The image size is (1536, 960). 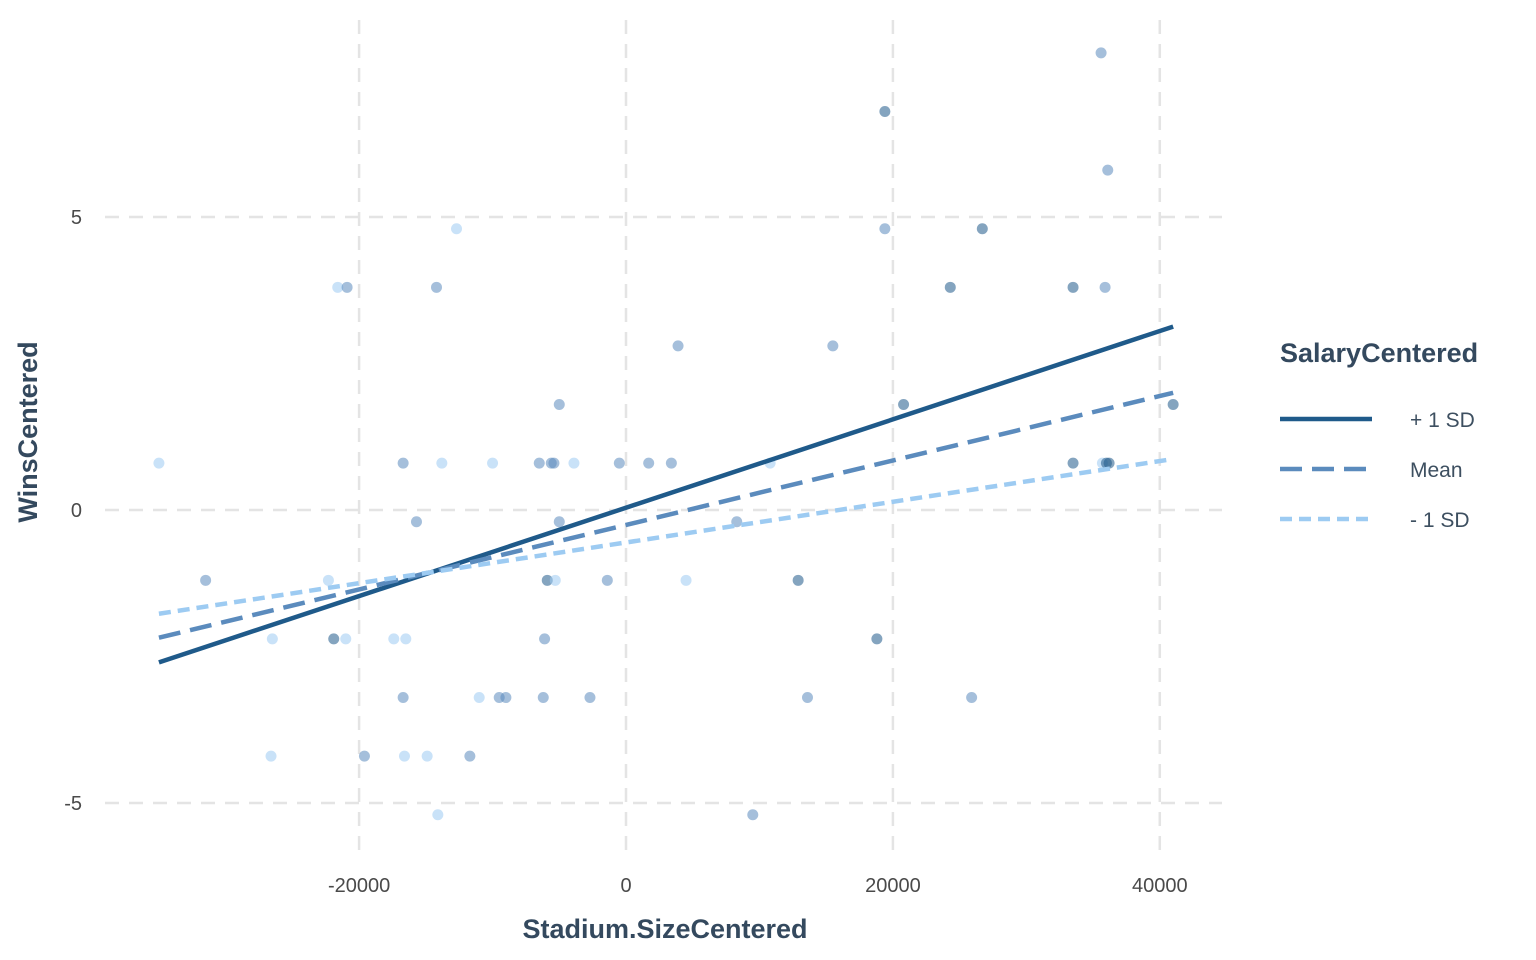 I want to click on y-axis-title: WinsCentered, so click(x=28, y=431).